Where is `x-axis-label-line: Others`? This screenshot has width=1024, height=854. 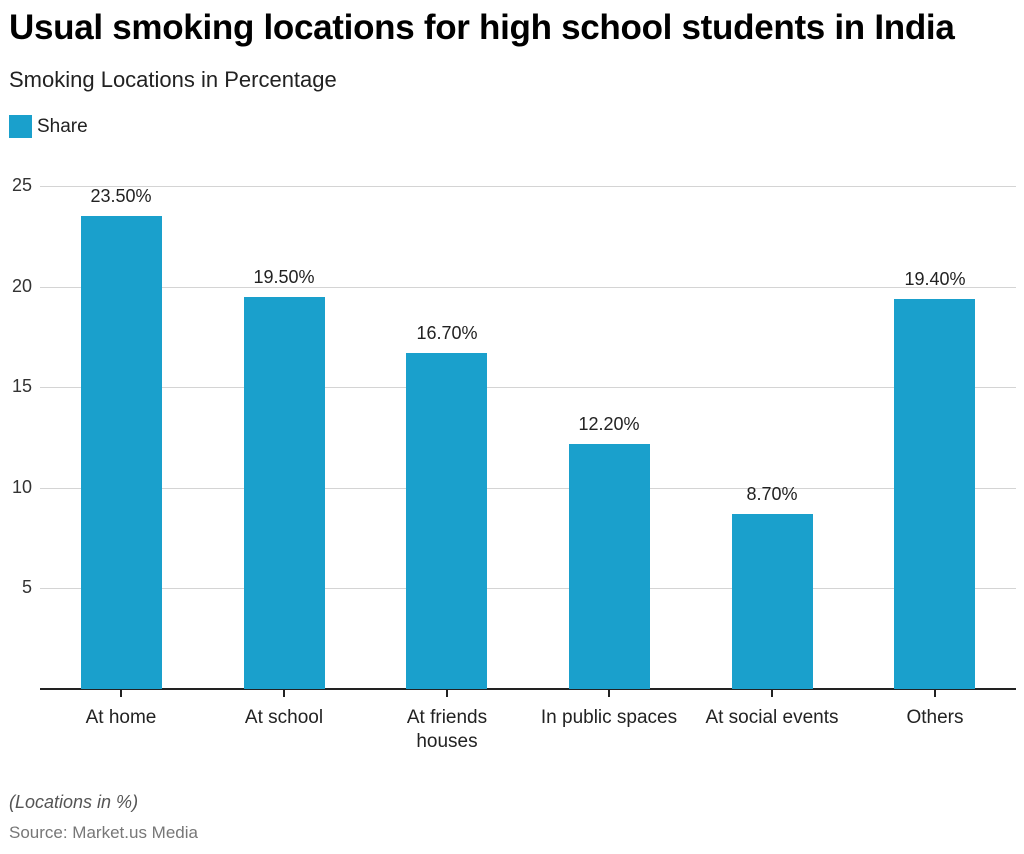 x-axis-label-line: Others is located at coordinates (935, 717).